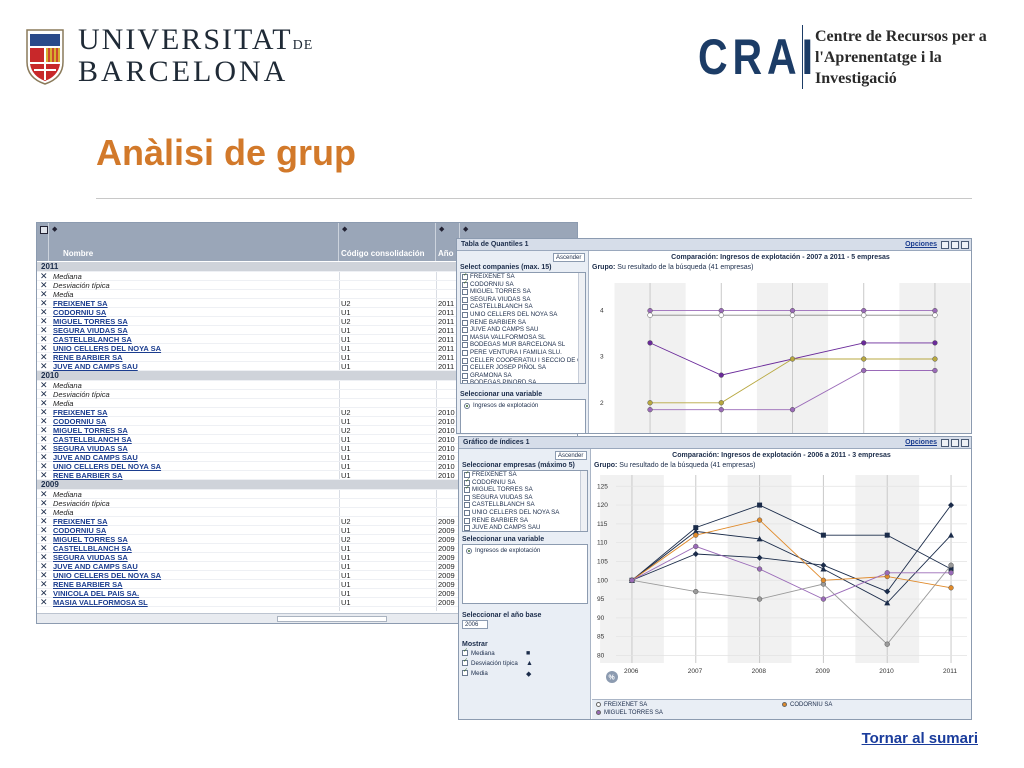 The image size is (1024, 768). Describe the element at coordinates (387, 242) in the screenshot. I see `column-header-code: ◆ Código consolidación` at that location.